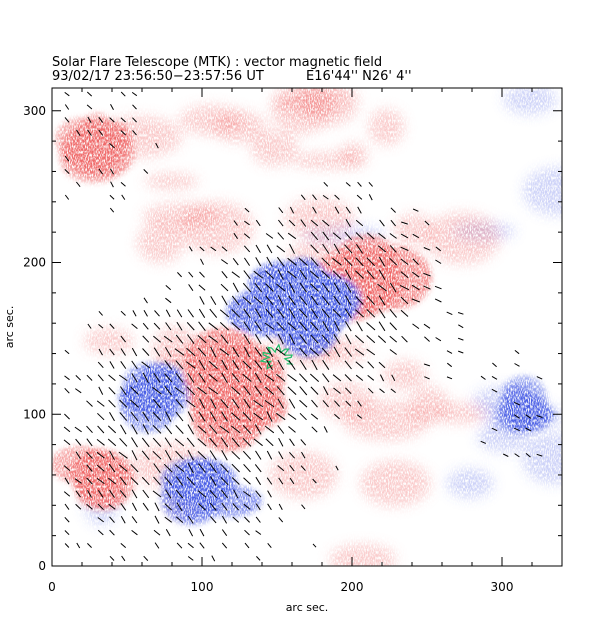 Image resolution: width=612 pixels, height=617 pixels. What do you see at coordinates (52, 587) in the screenshot?
I see `x-tick-label: 0` at bounding box center [52, 587].